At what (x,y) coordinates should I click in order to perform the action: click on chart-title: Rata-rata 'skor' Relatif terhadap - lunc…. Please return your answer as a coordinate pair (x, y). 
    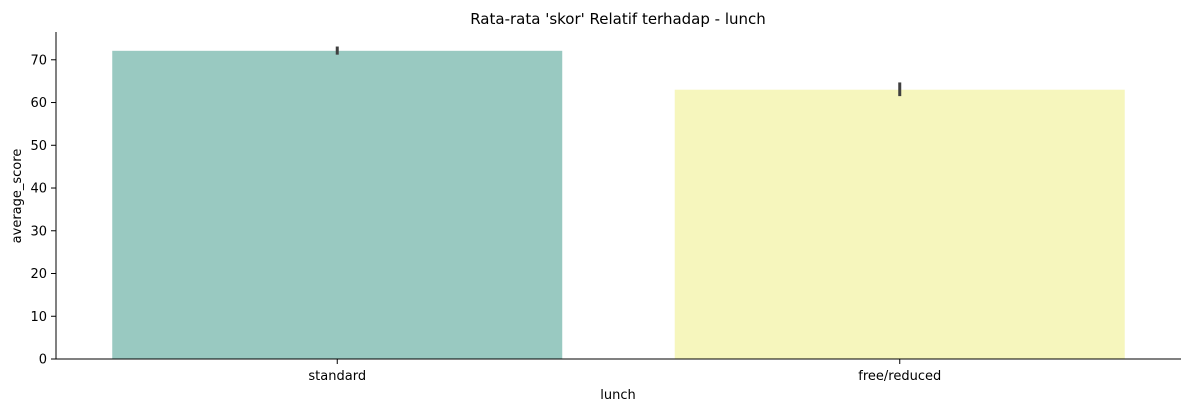
    Looking at the image, I should click on (618, 19).